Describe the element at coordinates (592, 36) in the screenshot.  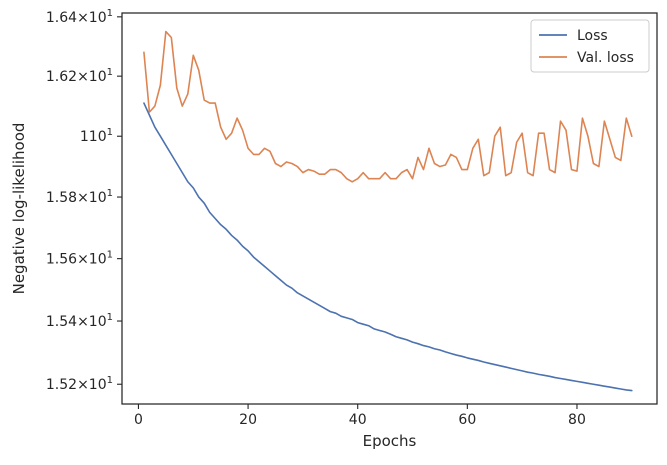
I see `legend-label-0: Loss` at that location.